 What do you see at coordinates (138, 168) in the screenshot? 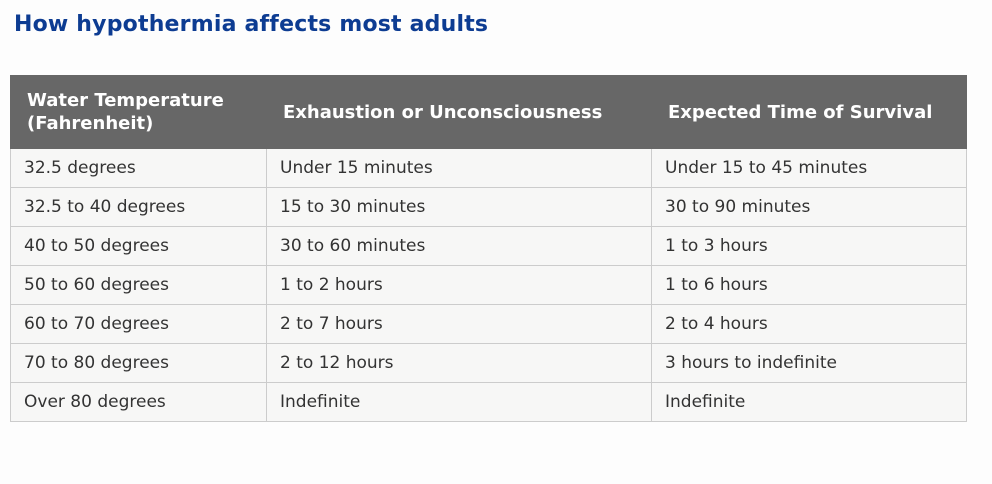
I see `cell-temperature: 32.5 degrees` at bounding box center [138, 168].